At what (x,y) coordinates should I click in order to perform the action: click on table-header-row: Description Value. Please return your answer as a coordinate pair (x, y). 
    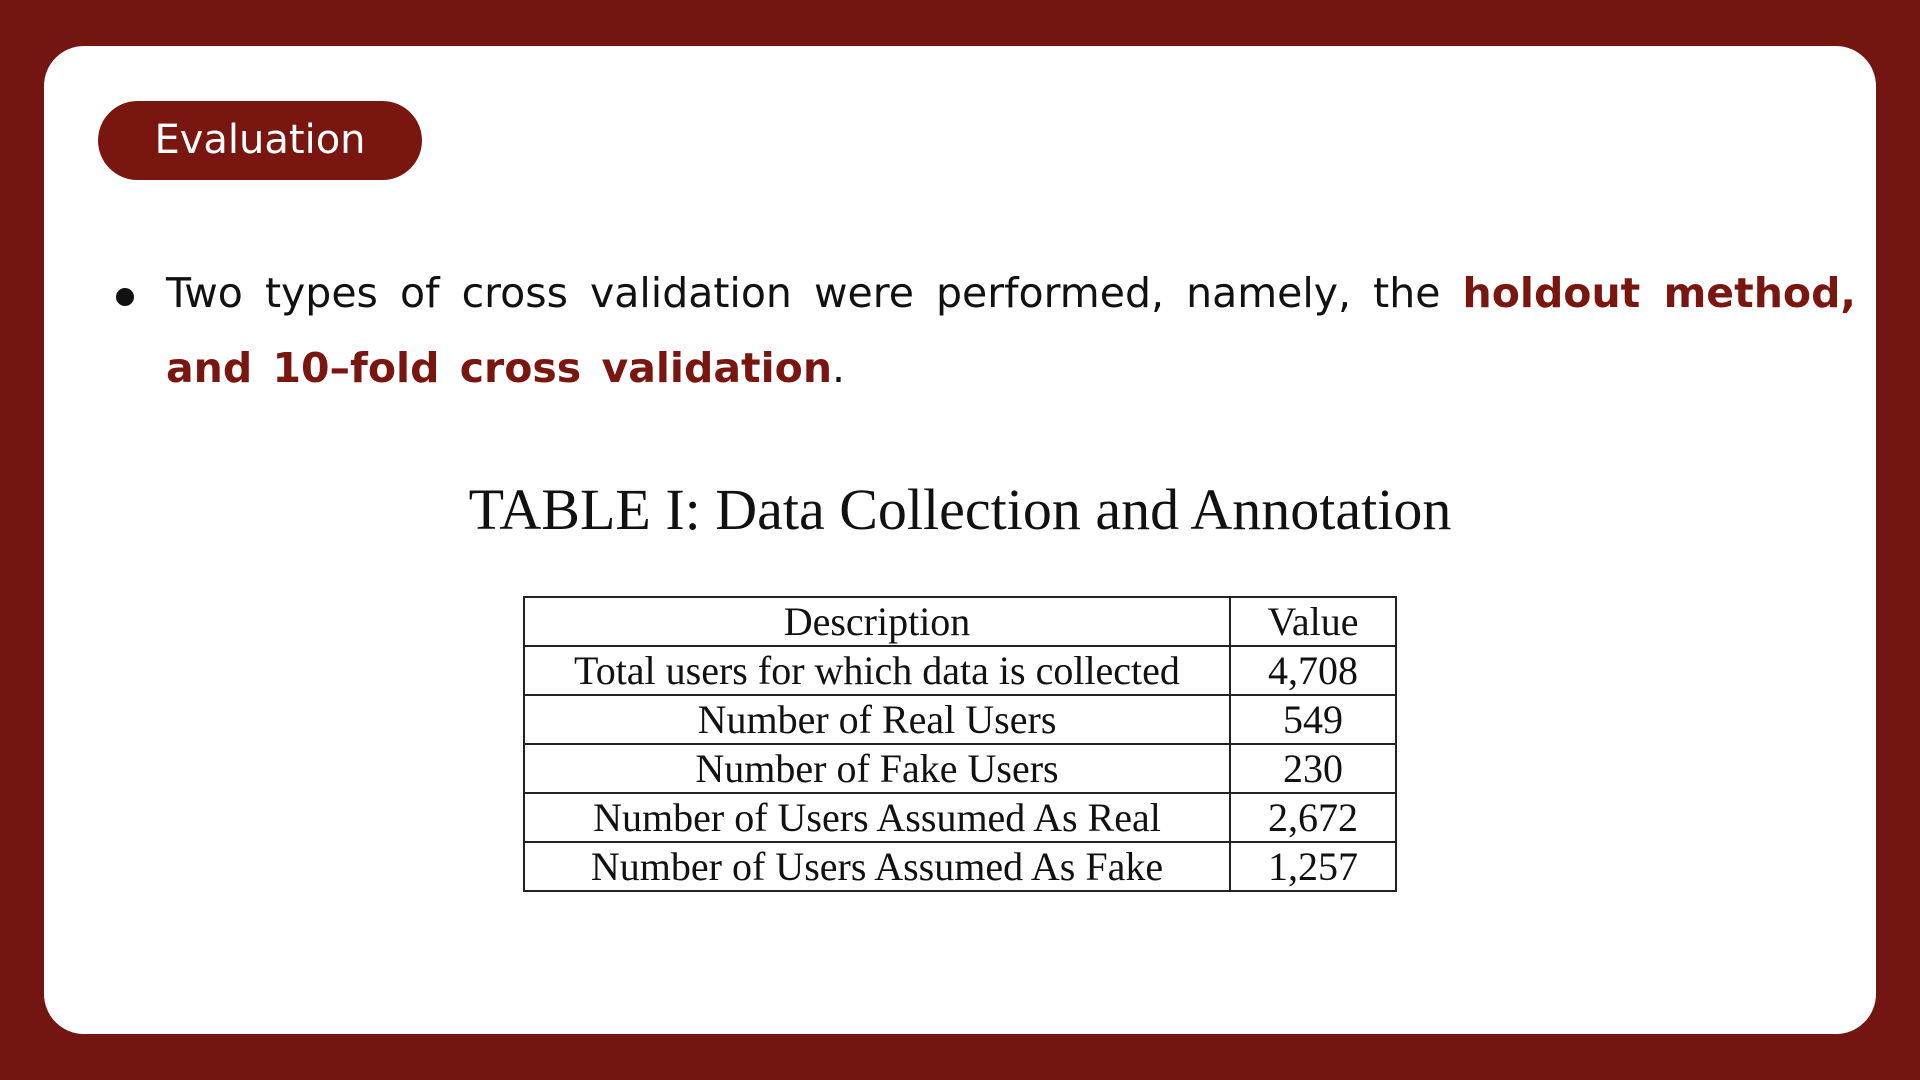
    Looking at the image, I should click on (960, 621).